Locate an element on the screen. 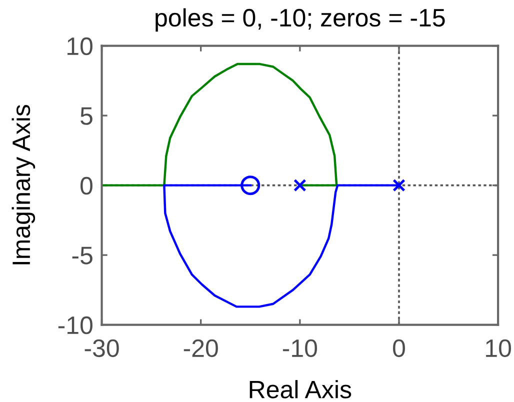  x-axis-title: Real Axis is located at coordinates (301, 389).